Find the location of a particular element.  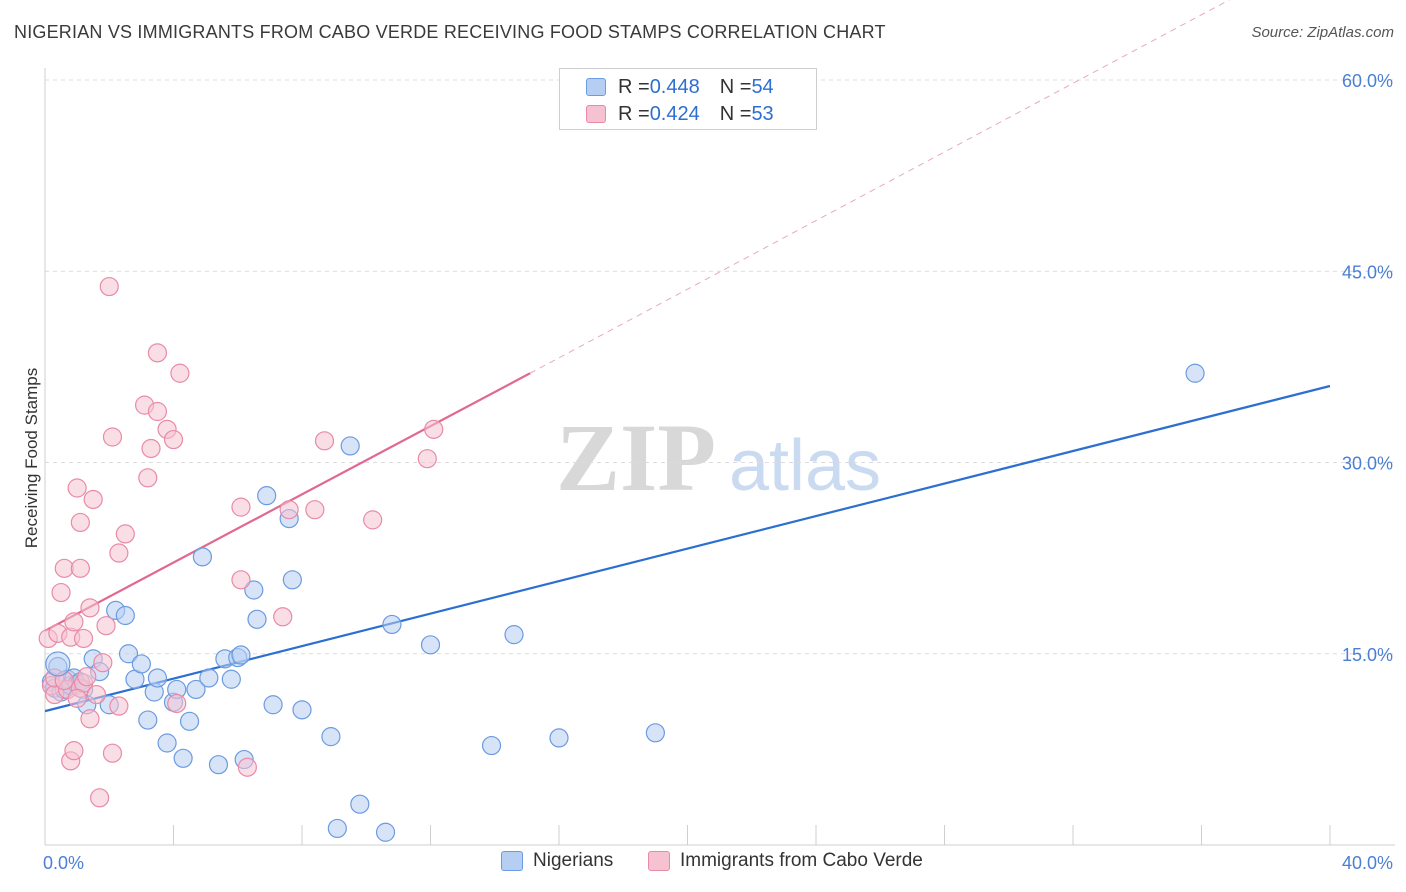

source-credit: Source: ZipAtlas.com is located at coordinates (1322, 32).